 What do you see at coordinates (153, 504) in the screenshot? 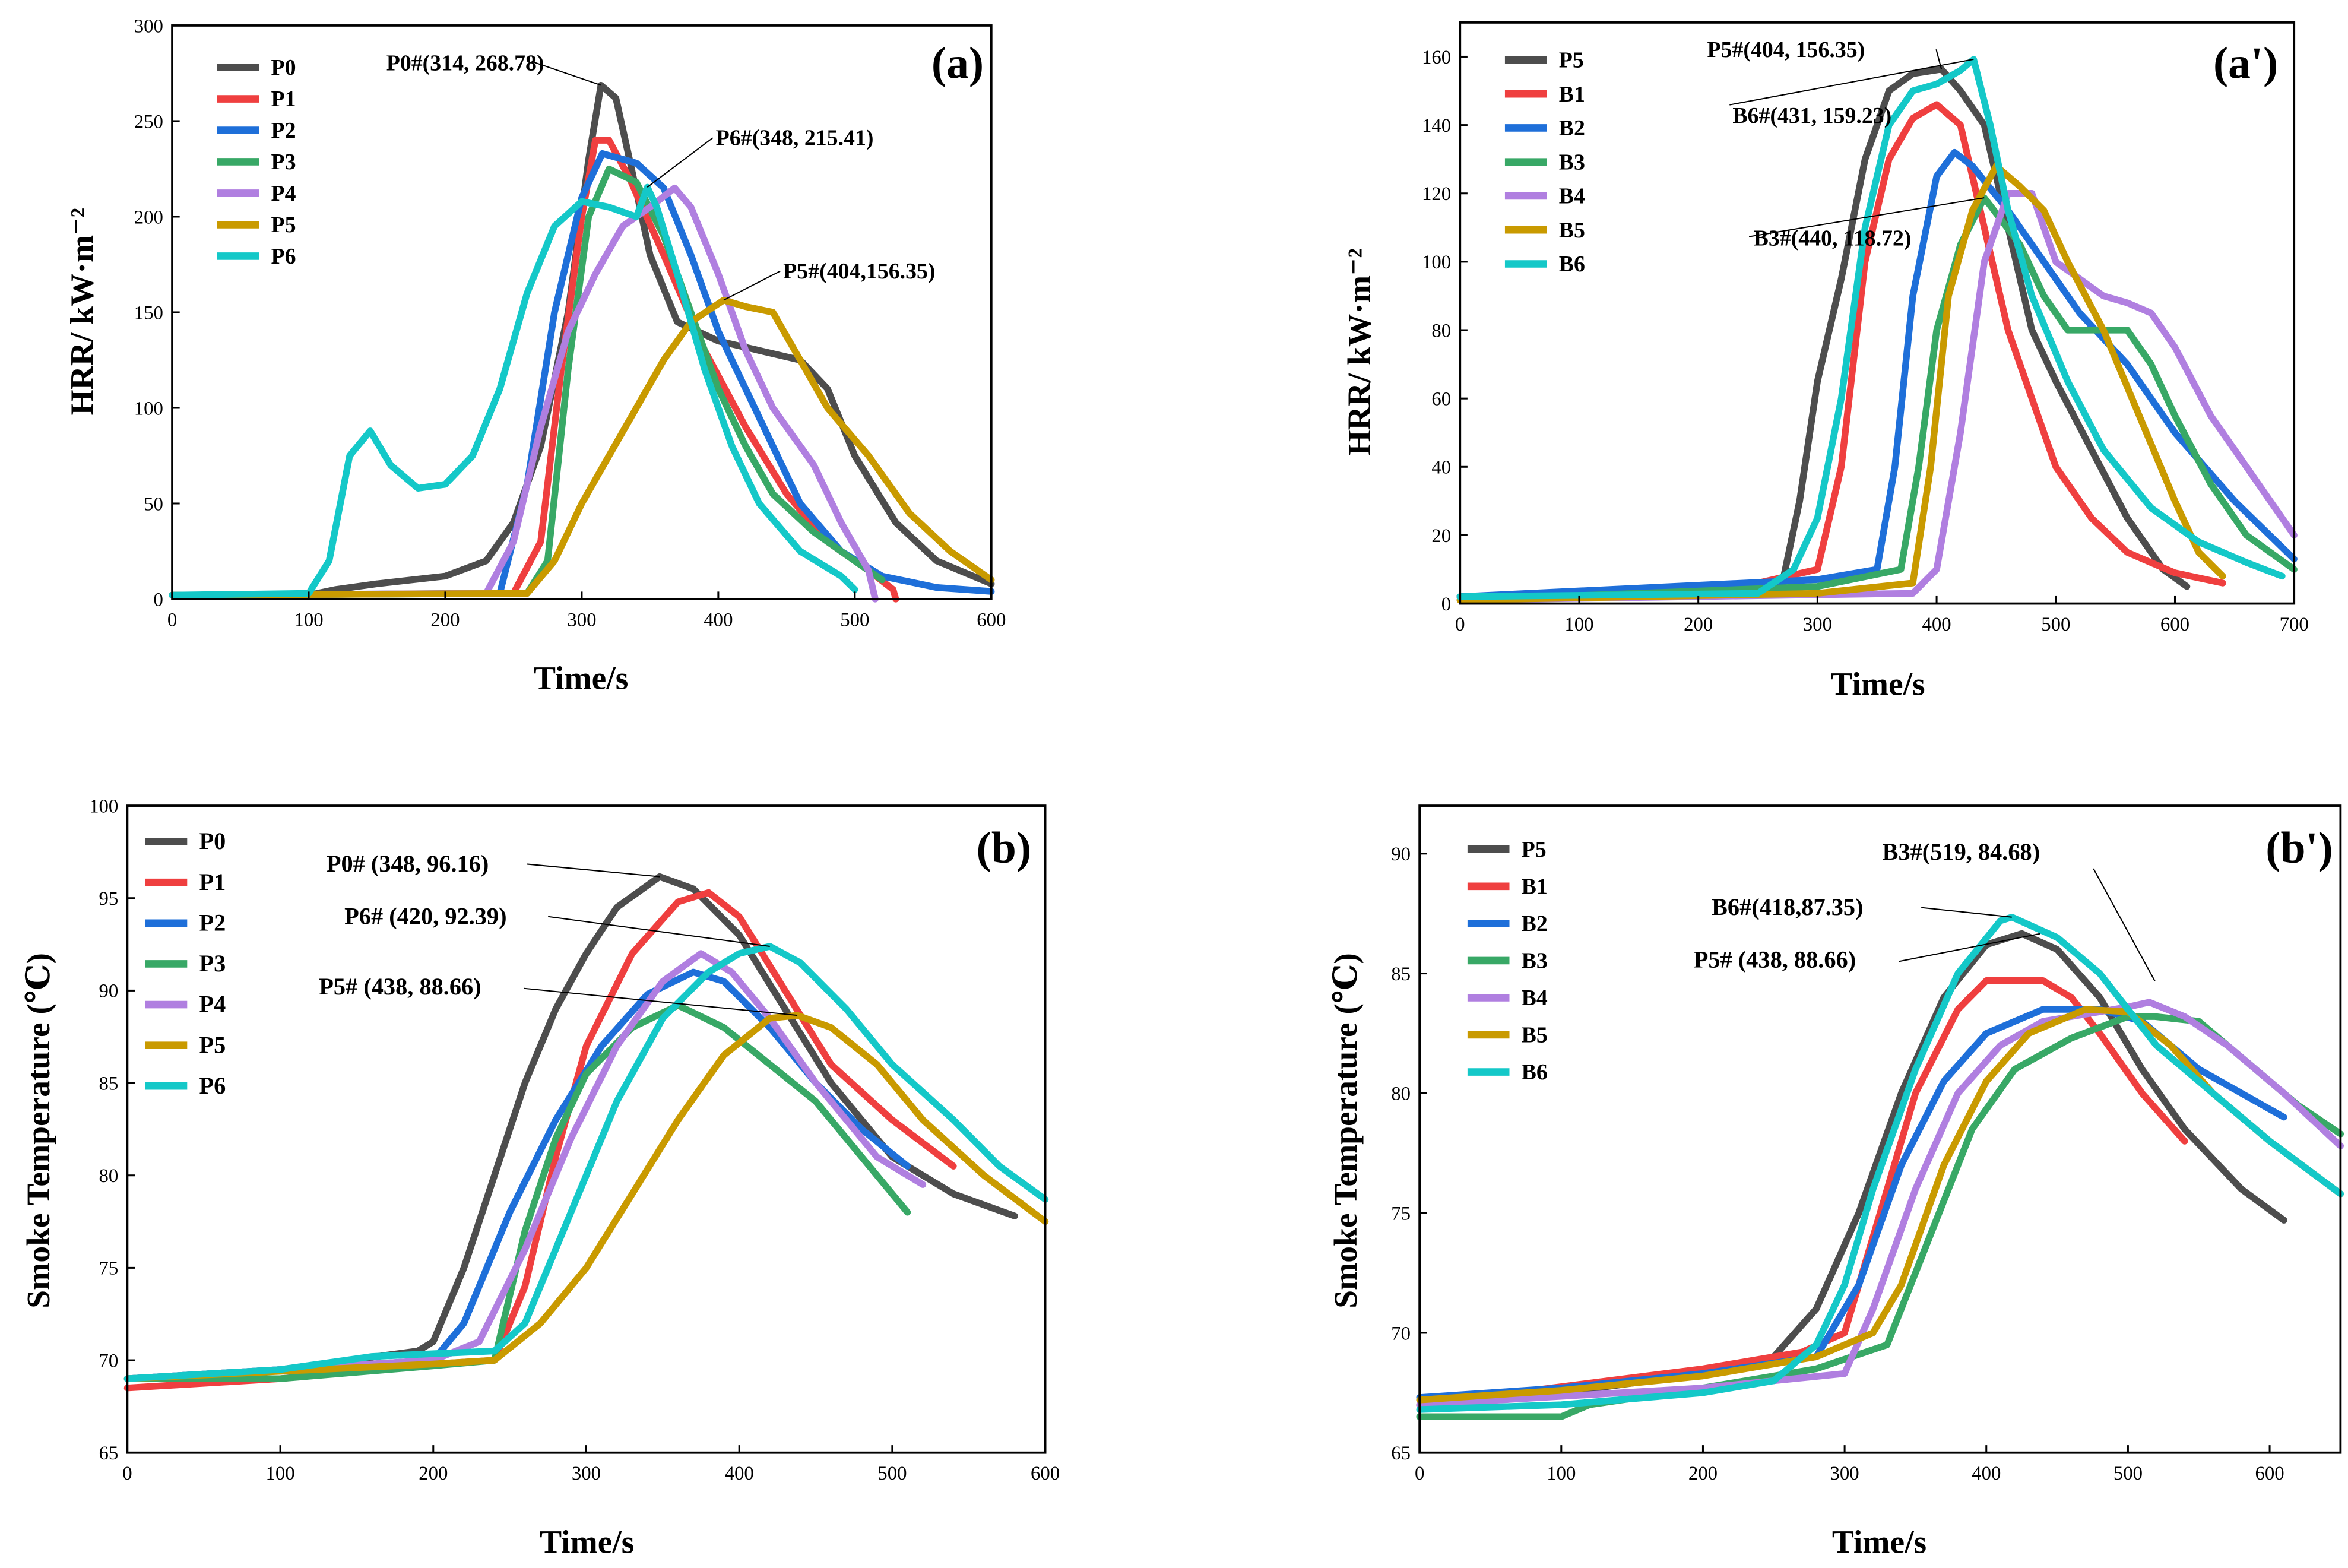
I see `y-tick-label: 50` at bounding box center [153, 504].